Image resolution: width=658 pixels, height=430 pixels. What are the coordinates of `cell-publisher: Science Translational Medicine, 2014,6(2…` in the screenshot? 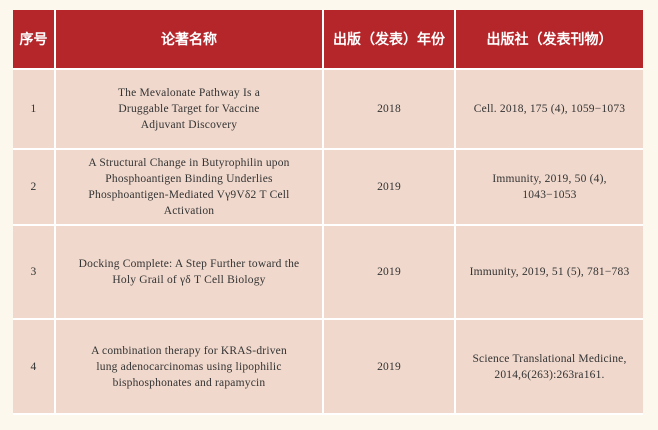 It's located at (548, 366).